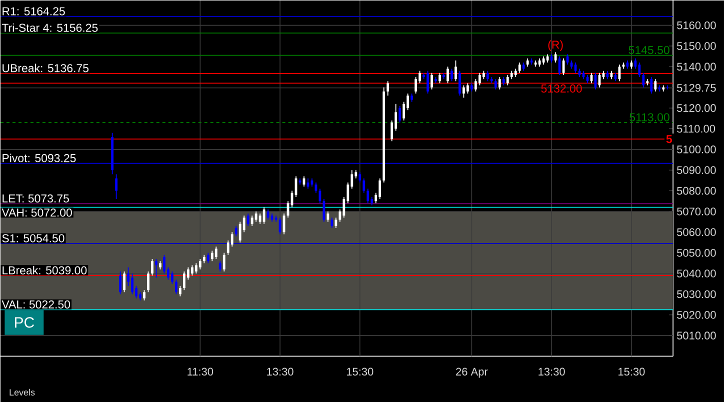  What do you see at coordinates (555, 45) in the screenshot?
I see `annotation: (R)` at bounding box center [555, 45].